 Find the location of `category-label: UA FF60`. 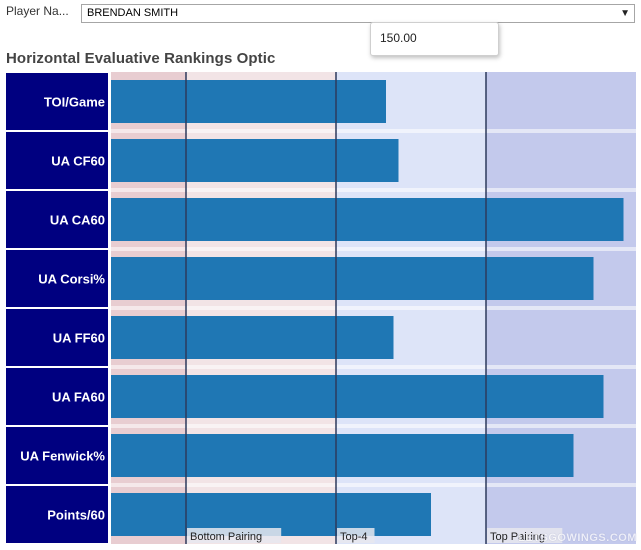

category-label: UA FF60 is located at coordinates (79, 338).